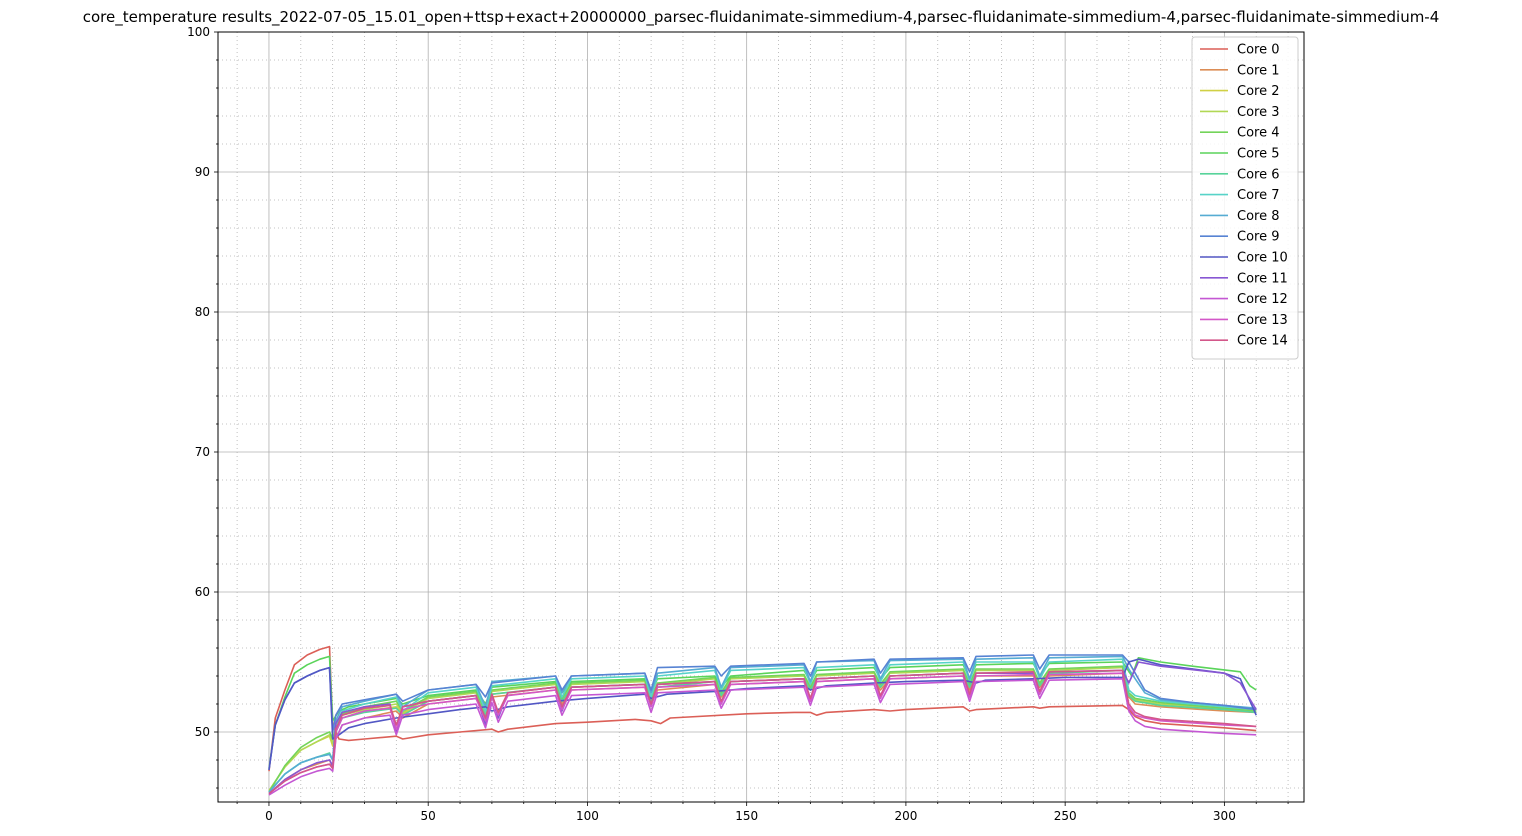  What do you see at coordinates (587, 816) in the screenshot?
I see `x-tick-label: 100` at bounding box center [587, 816].